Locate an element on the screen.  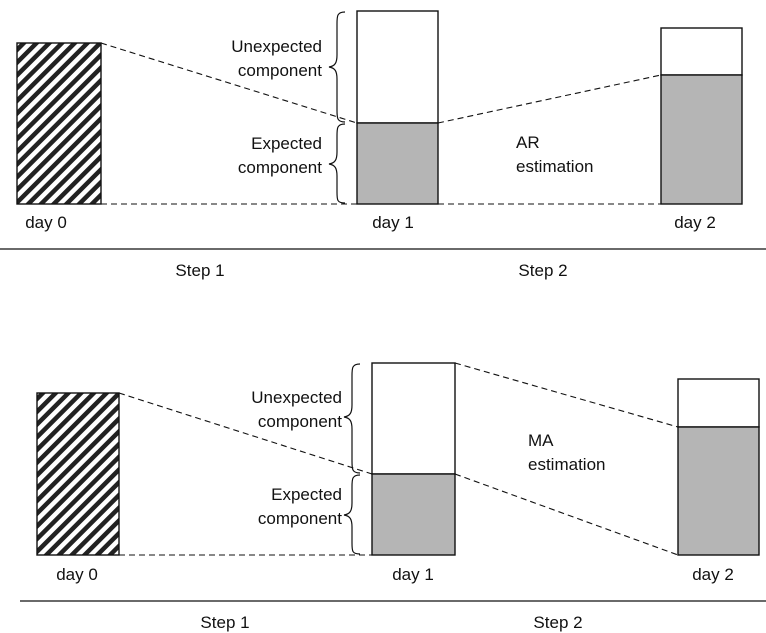
estimation-label-line1: AR is located at coordinates (528, 142).